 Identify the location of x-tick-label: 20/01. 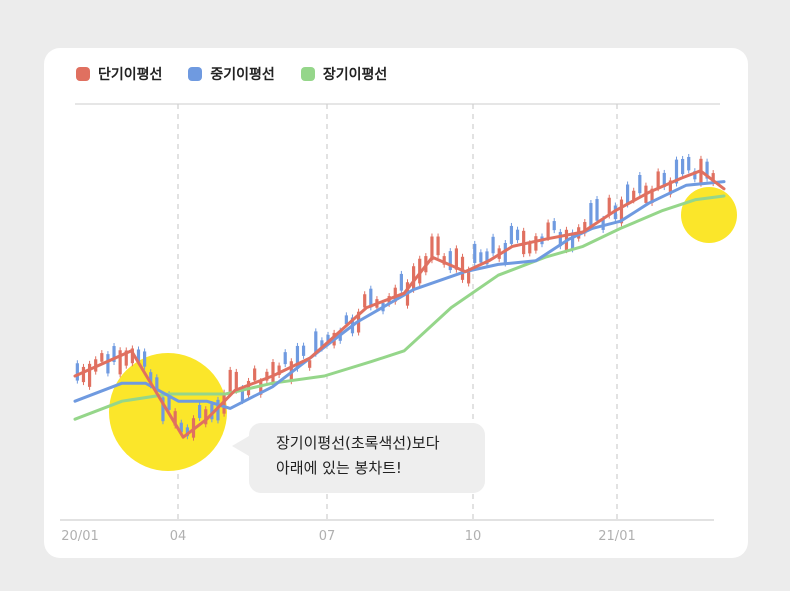
(79, 536).